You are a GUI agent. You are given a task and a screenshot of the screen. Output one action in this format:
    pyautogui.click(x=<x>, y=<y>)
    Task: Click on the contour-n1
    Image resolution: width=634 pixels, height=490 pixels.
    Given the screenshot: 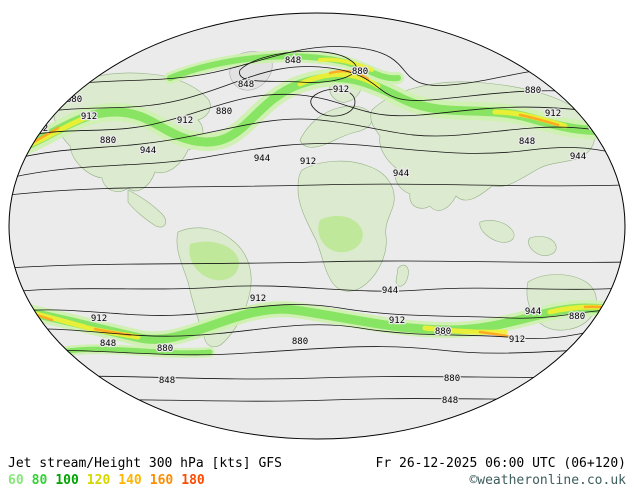 What is the action you would take?
    pyautogui.click(x=317, y=71)
    